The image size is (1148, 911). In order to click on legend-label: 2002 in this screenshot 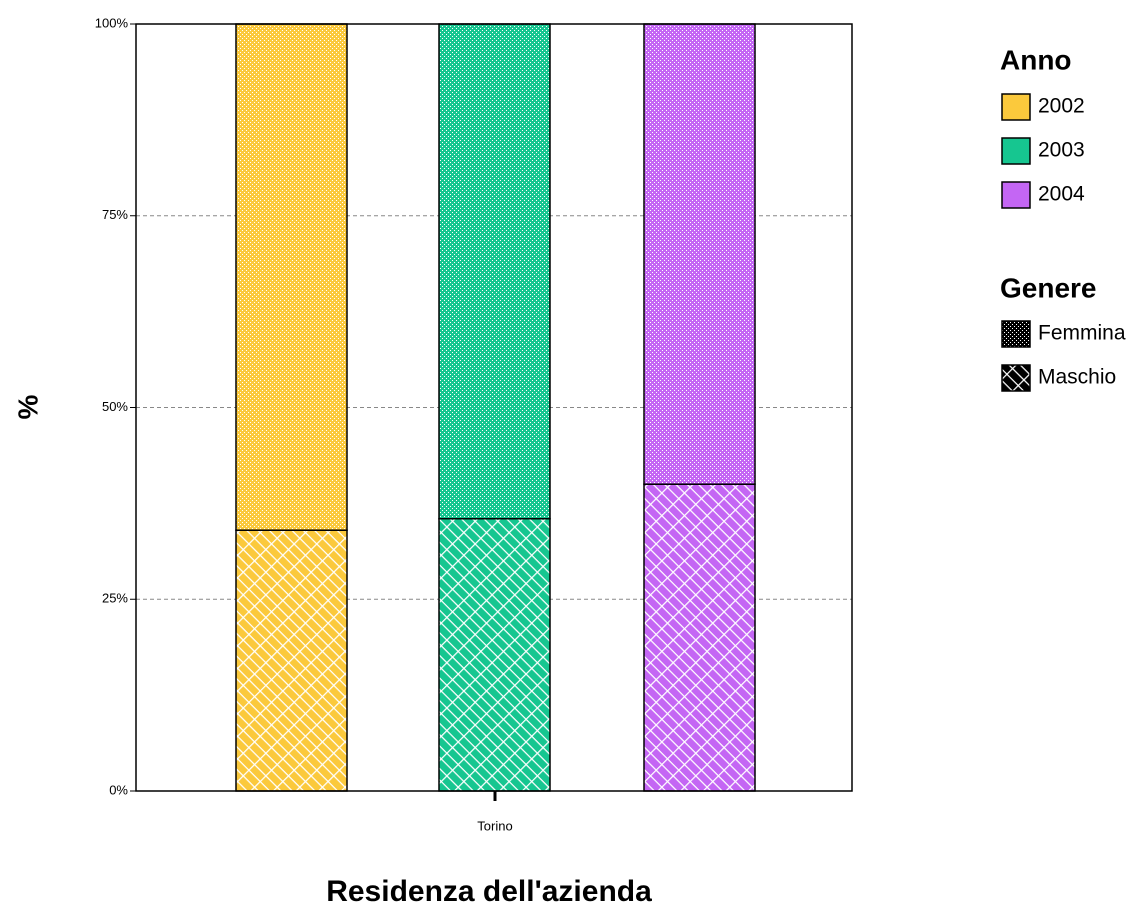, I will do `click(1061, 106)`.